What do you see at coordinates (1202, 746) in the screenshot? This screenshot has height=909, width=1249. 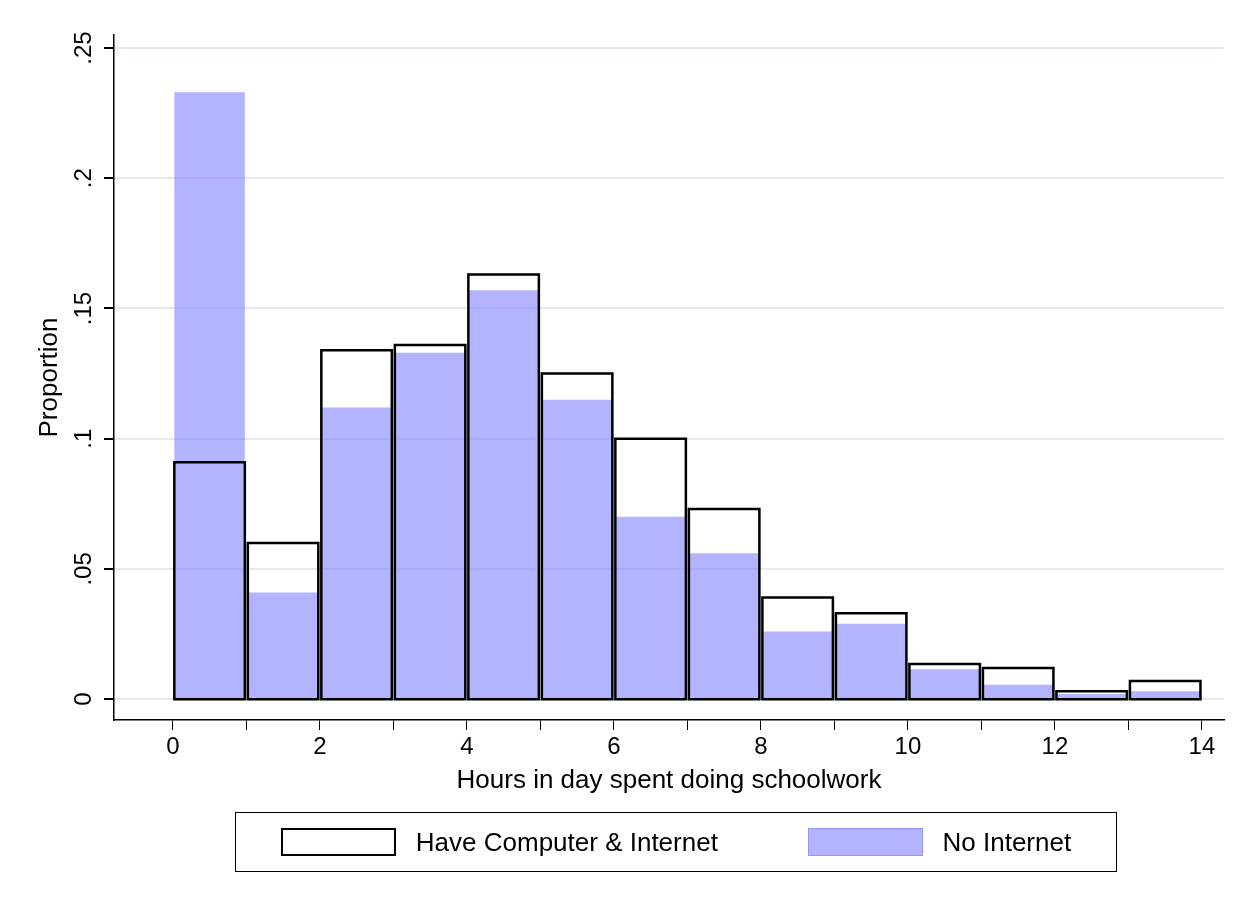 I see `x-tick-label: 14` at bounding box center [1202, 746].